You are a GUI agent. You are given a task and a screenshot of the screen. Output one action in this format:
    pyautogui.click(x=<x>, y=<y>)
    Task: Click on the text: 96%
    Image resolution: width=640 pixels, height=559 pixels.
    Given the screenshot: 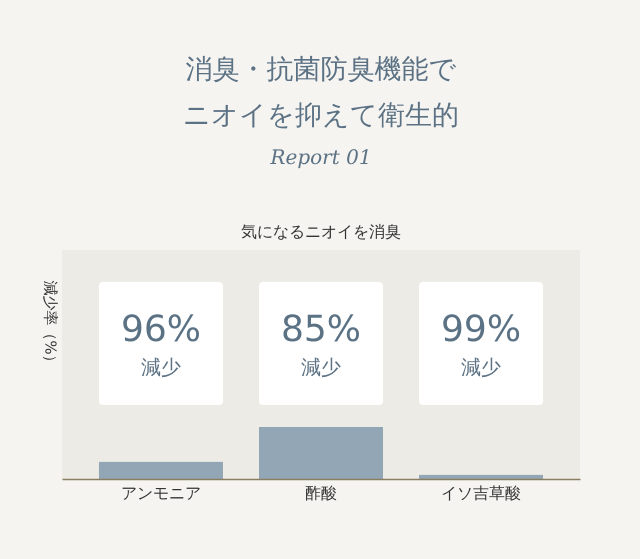 What is the action you would take?
    pyautogui.click(x=160, y=329)
    